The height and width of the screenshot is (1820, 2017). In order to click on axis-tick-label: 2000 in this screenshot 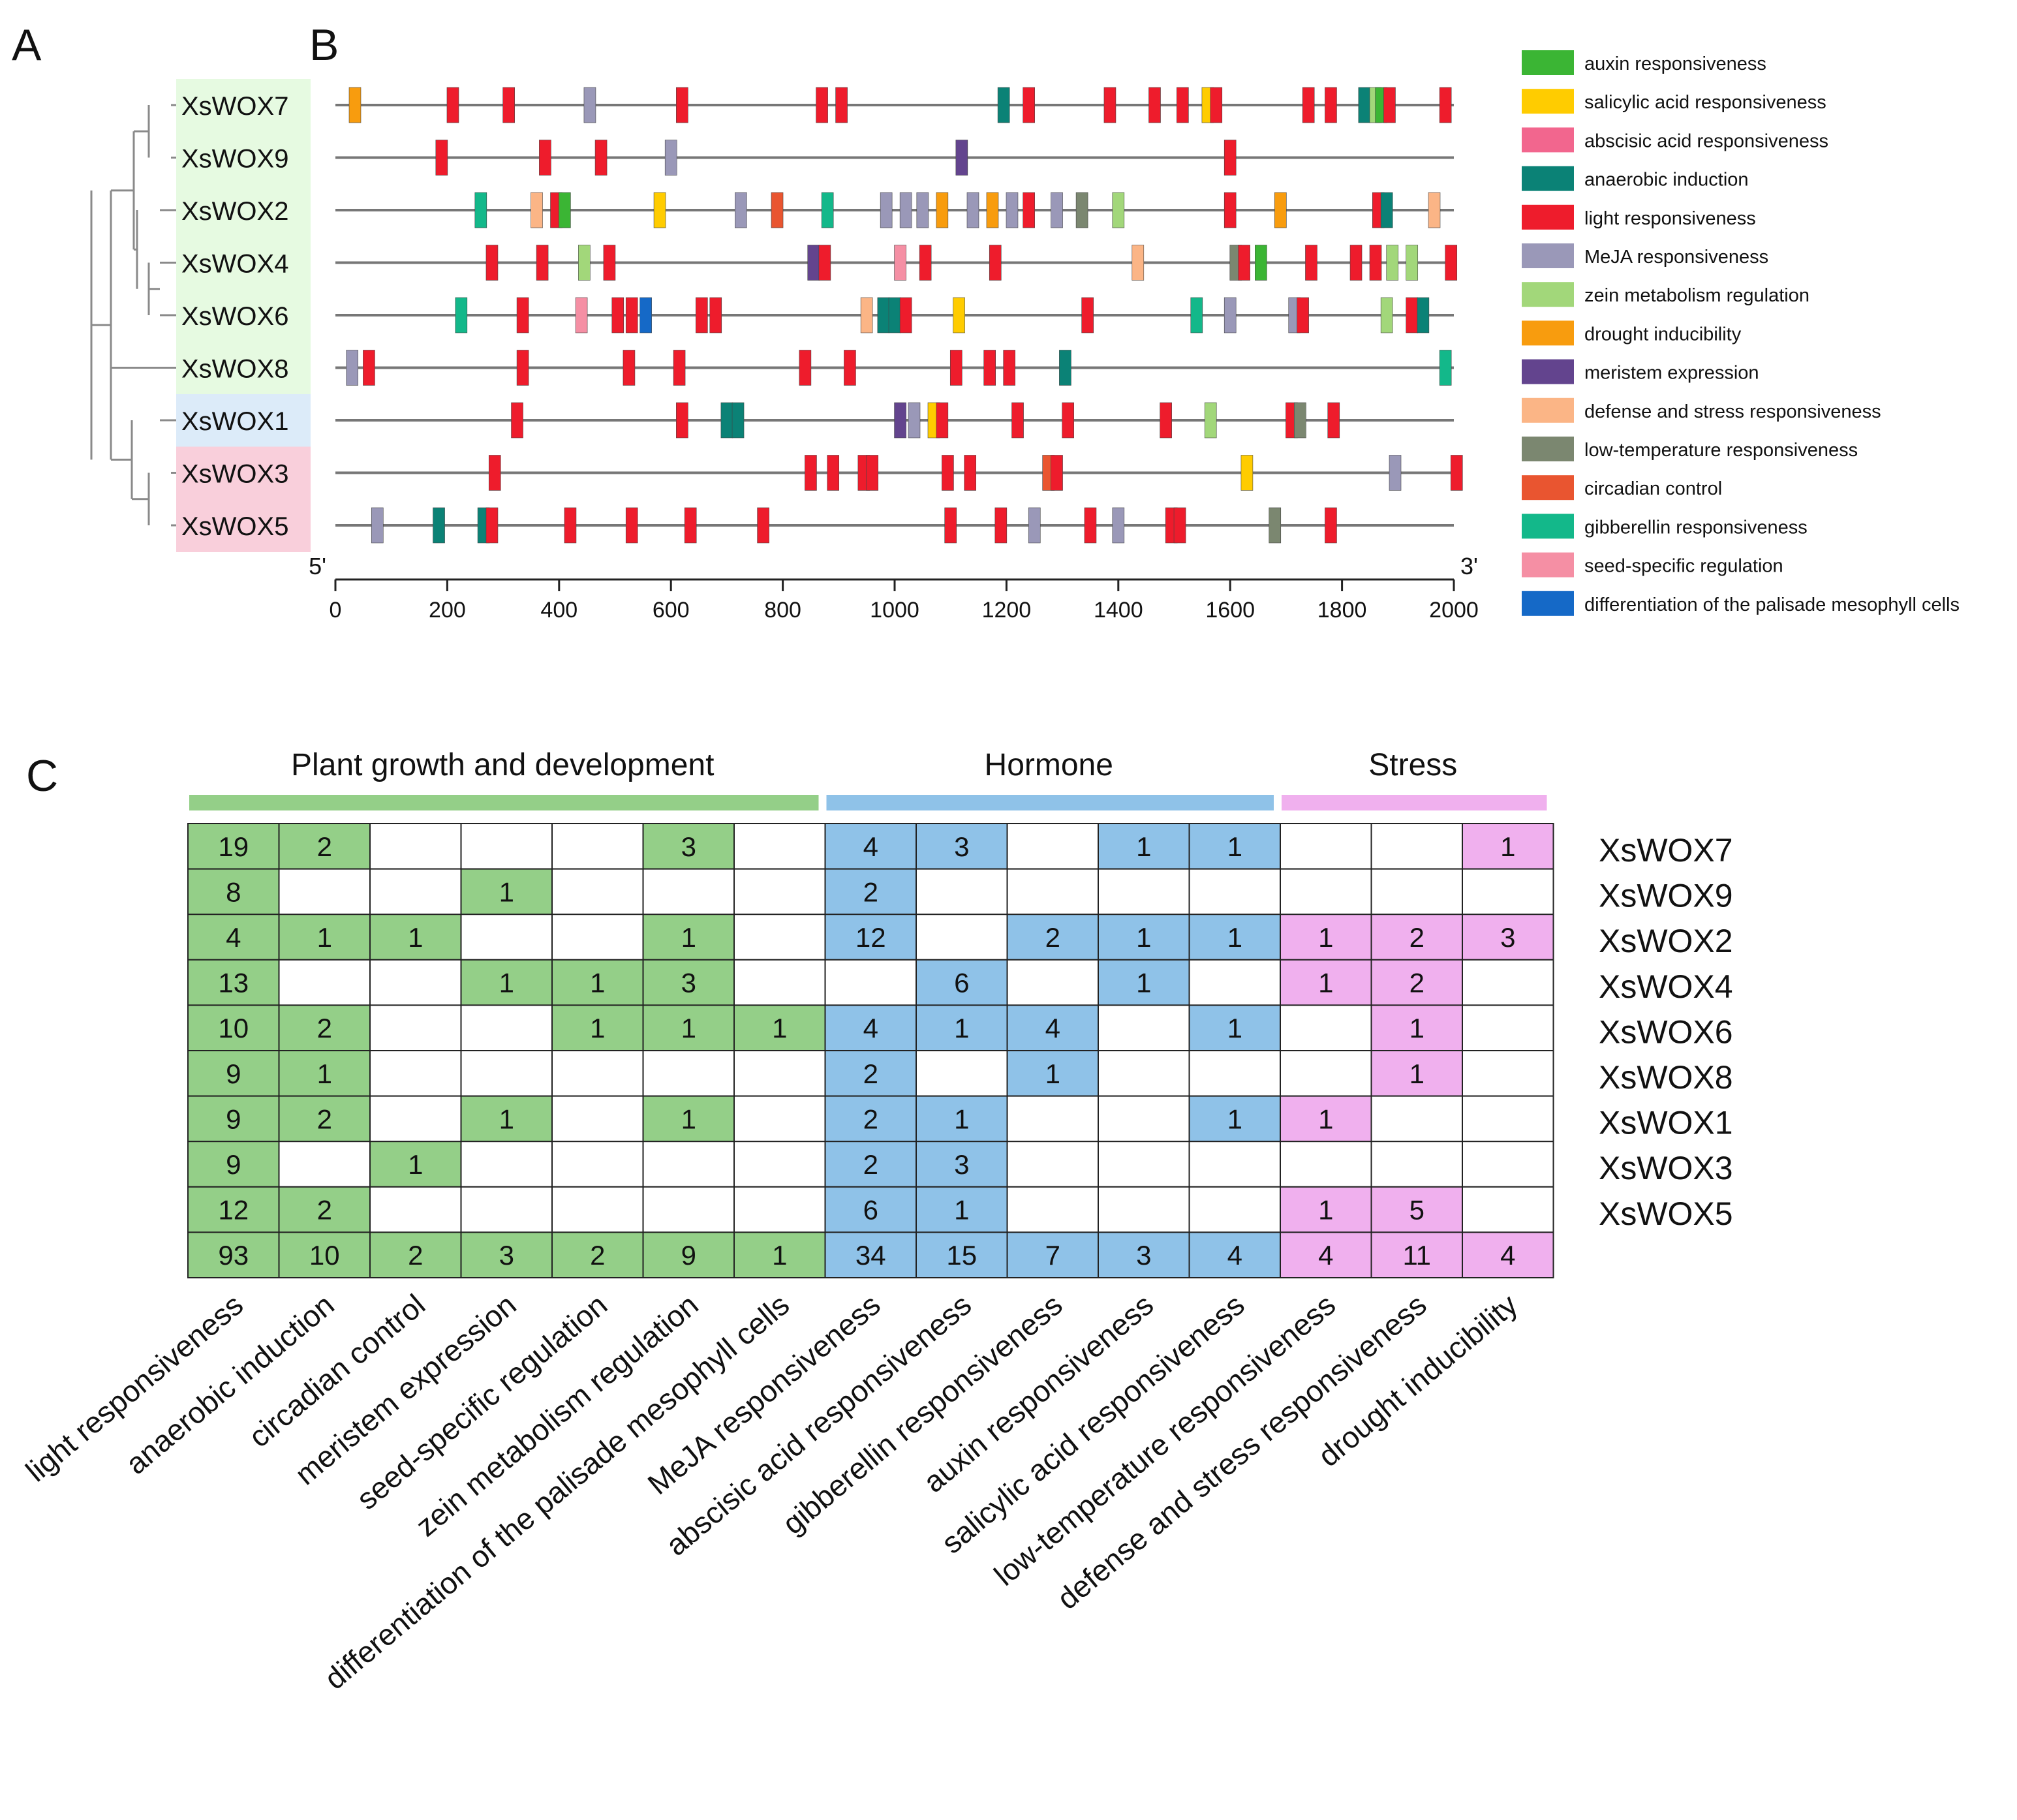, I will do `click(1454, 611)`.